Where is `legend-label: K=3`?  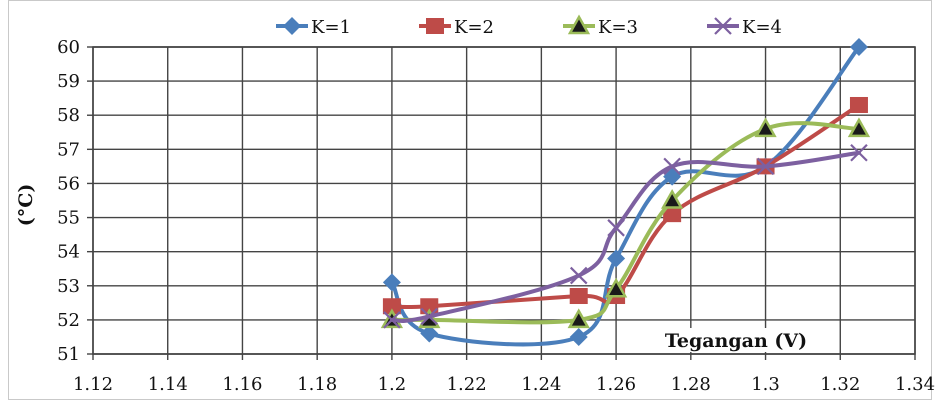 legend-label: K=3 is located at coordinates (618, 27).